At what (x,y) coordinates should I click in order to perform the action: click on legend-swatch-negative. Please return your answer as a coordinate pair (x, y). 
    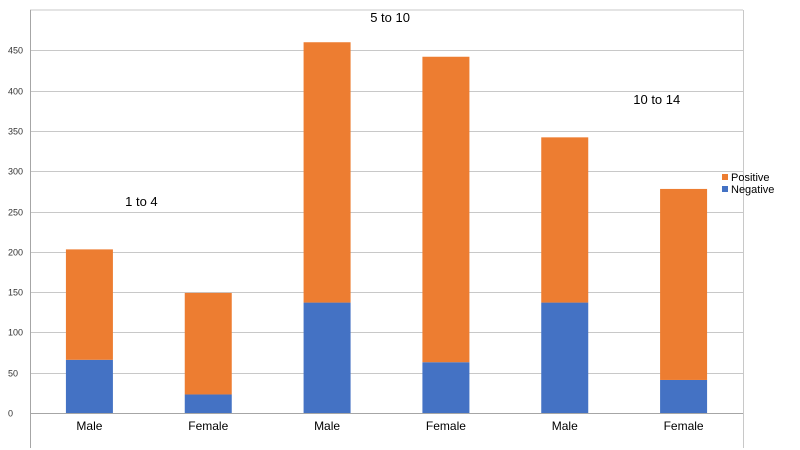
    Looking at the image, I should click on (725, 189).